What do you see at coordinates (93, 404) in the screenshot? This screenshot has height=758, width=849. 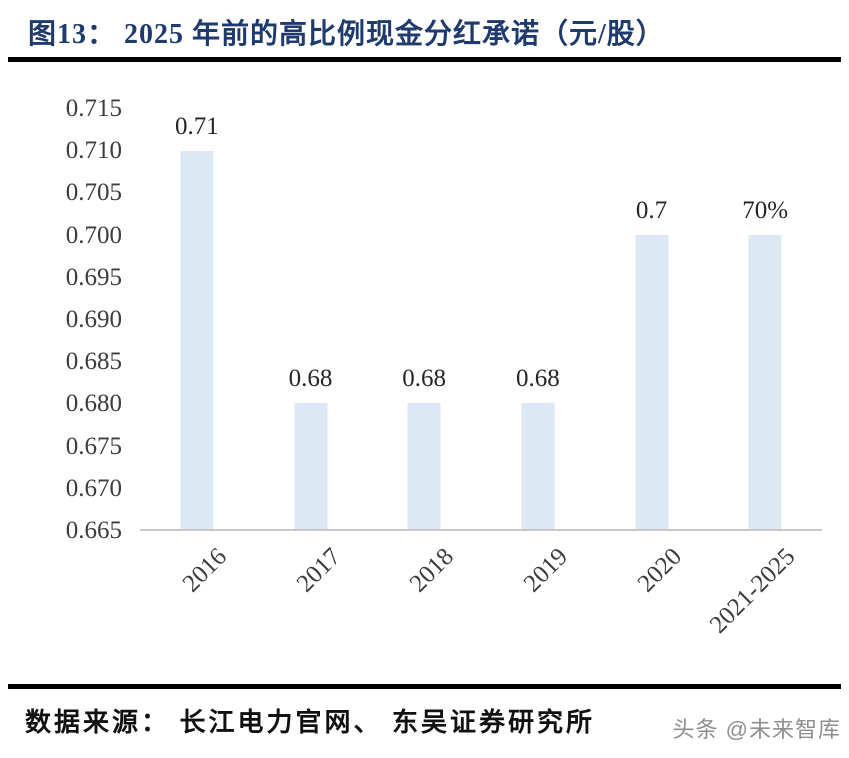 I see `y-axis-tick-label: 0.680` at bounding box center [93, 404].